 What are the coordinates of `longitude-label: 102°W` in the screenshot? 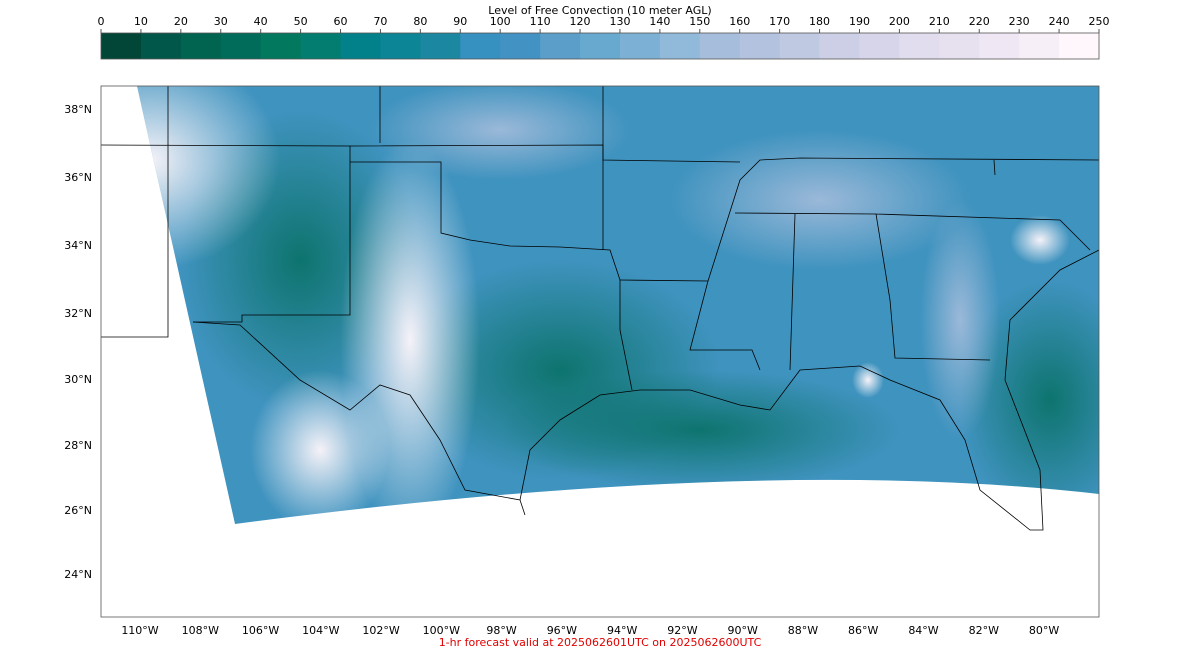 It's located at (380, 630).